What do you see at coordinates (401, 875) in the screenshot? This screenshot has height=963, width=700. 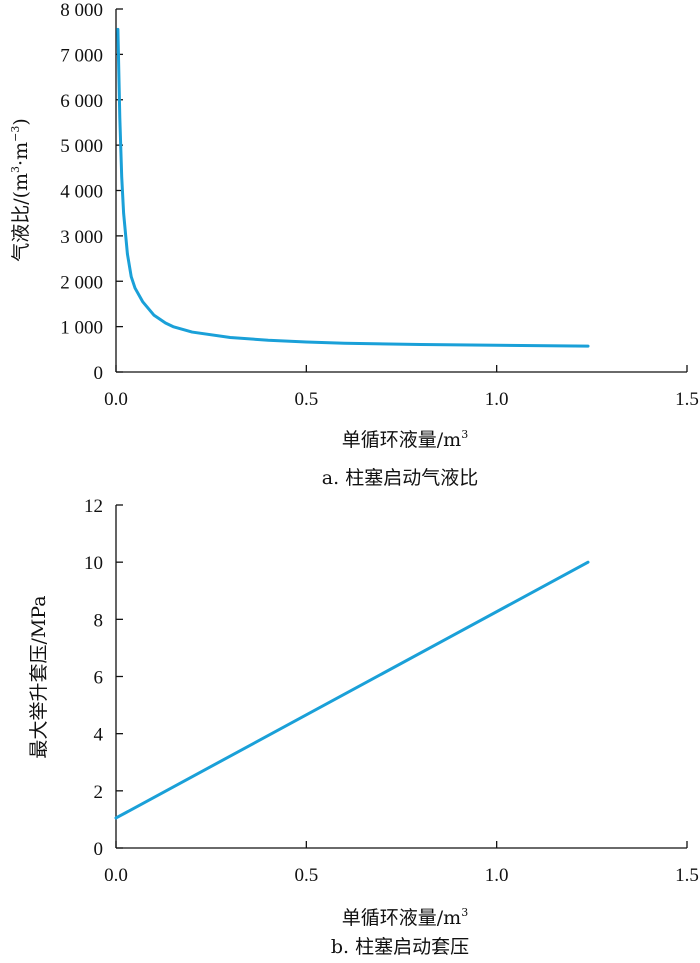 I see `chart-b-x-tick-labels: 0.0 0.5 1.0 1.5` at bounding box center [401, 875].